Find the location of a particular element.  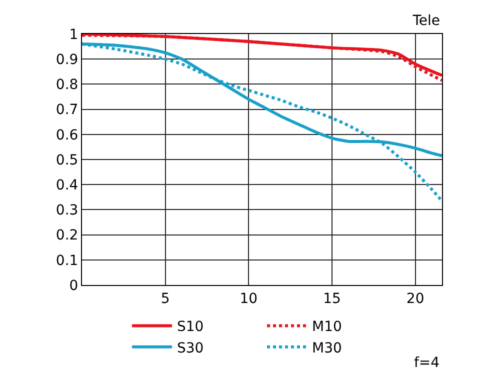

y-tick-label: 0.1 is located at coordinates (67, 260).